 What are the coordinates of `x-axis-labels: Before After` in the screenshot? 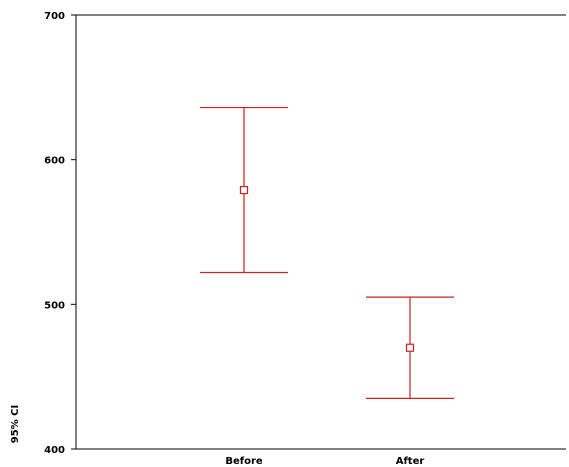 It's located at (324, 461).